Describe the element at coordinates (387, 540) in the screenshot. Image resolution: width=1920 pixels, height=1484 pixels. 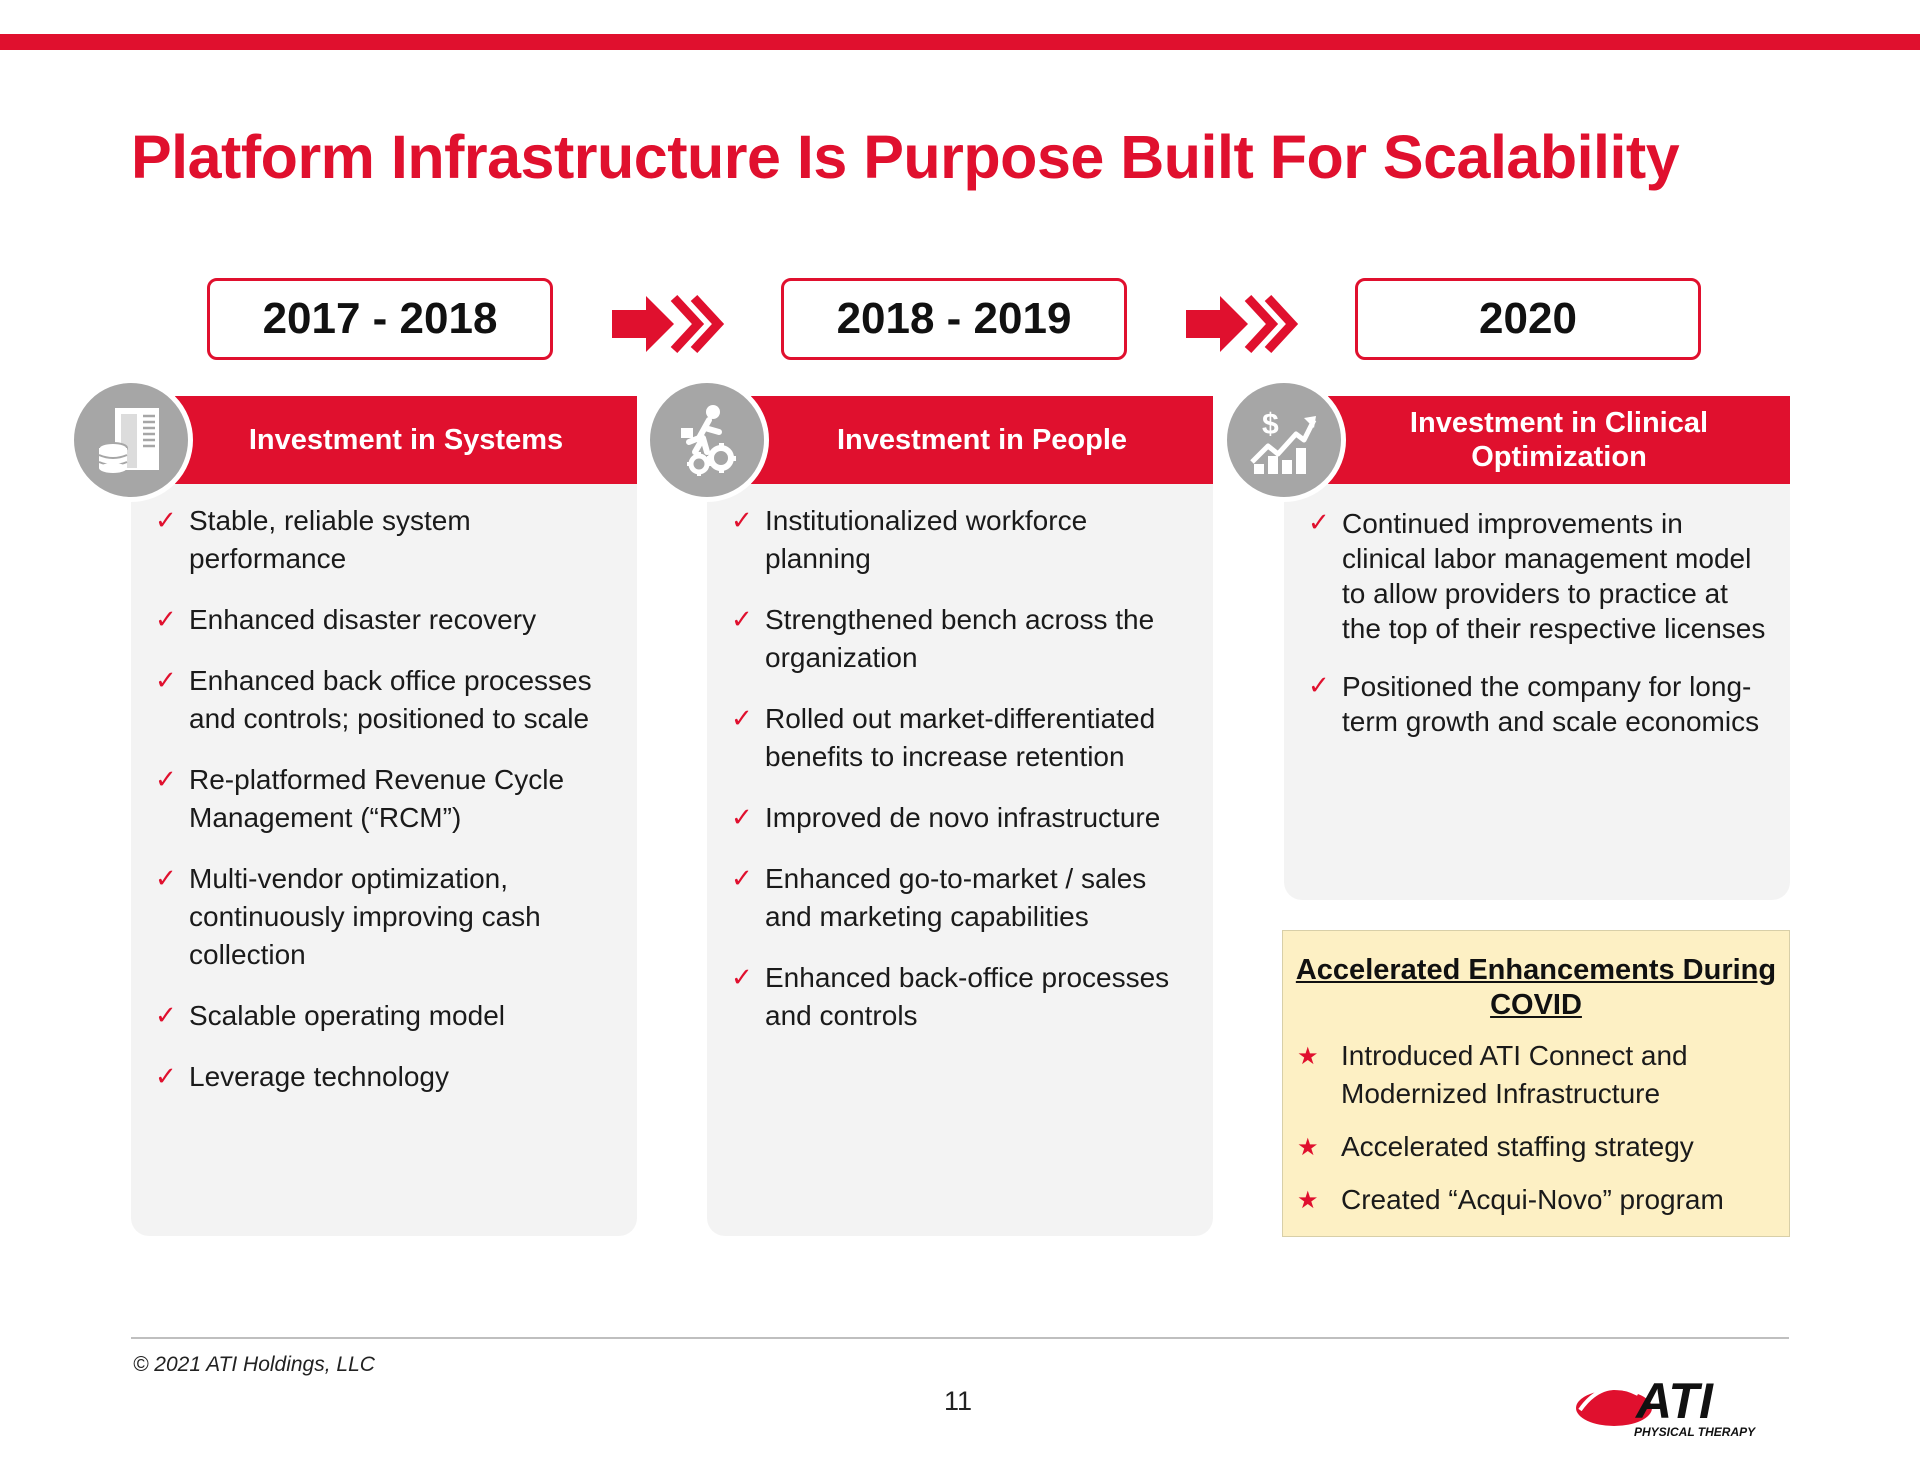
I see `list-item: ✓ Stable, reliable system performance` at that location.